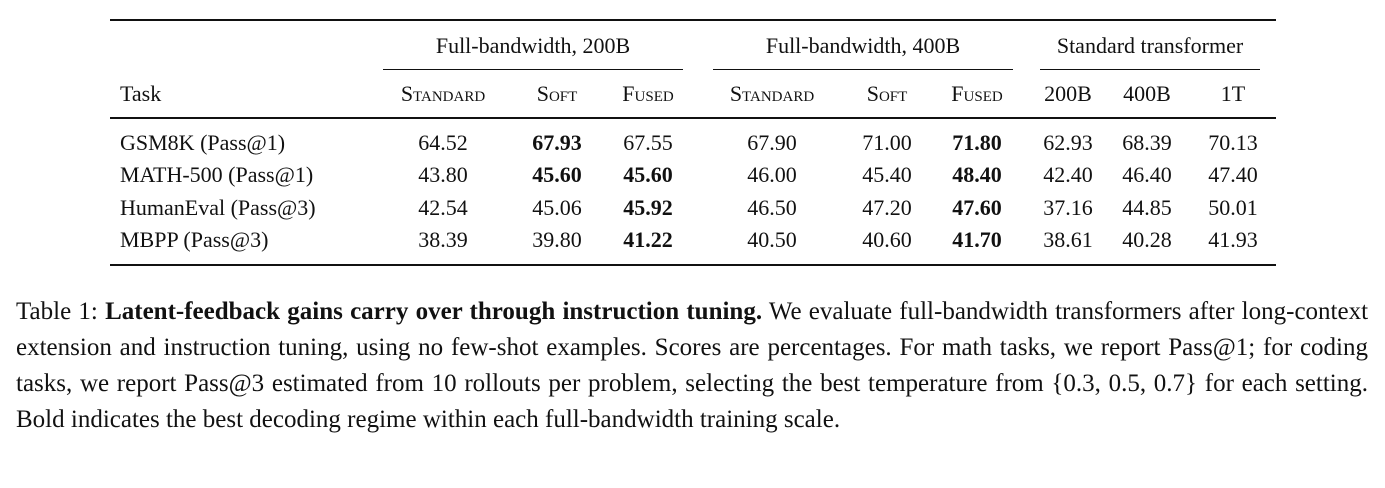  Describe the element at coordinates (887, 207) in the screenshot. I see `cell-value: 47.20` at that location.